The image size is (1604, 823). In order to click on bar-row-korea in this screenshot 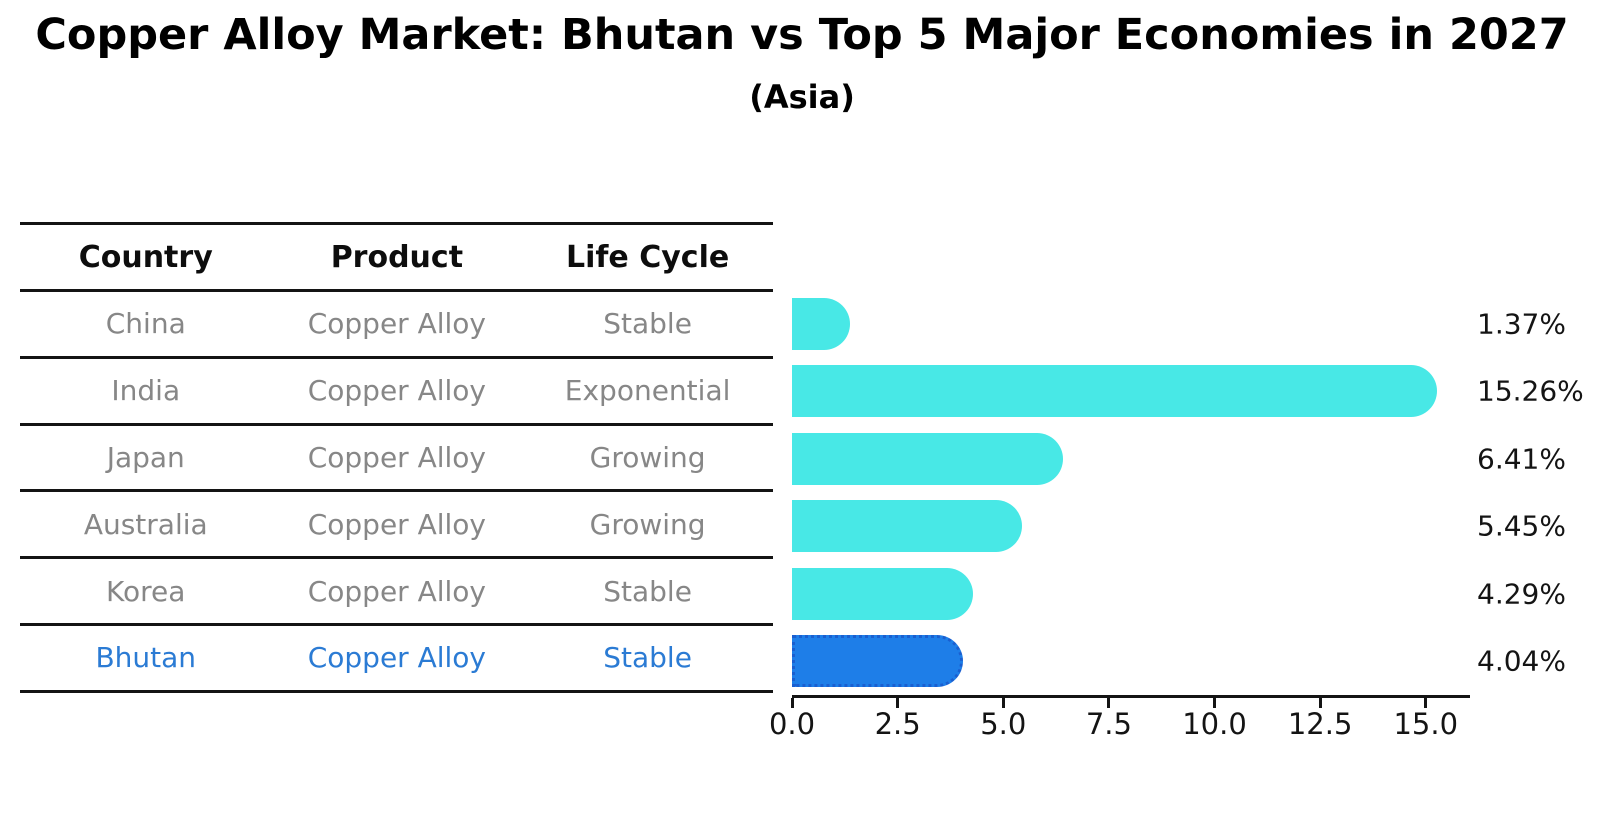, I will do `click(1130, 594)`.